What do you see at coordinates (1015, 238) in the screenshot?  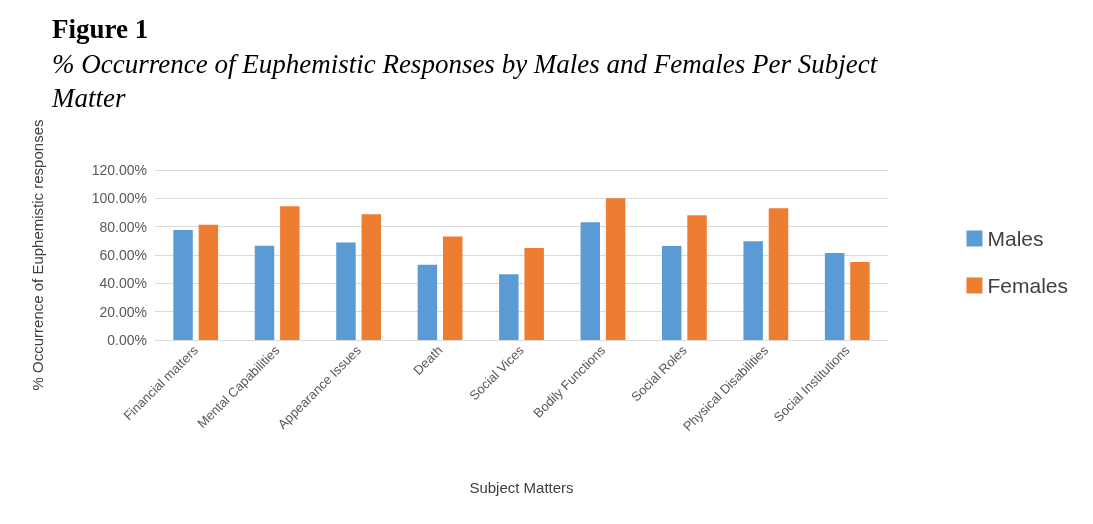 I see `legend-label: Males` at bounding box center [1015, 238].